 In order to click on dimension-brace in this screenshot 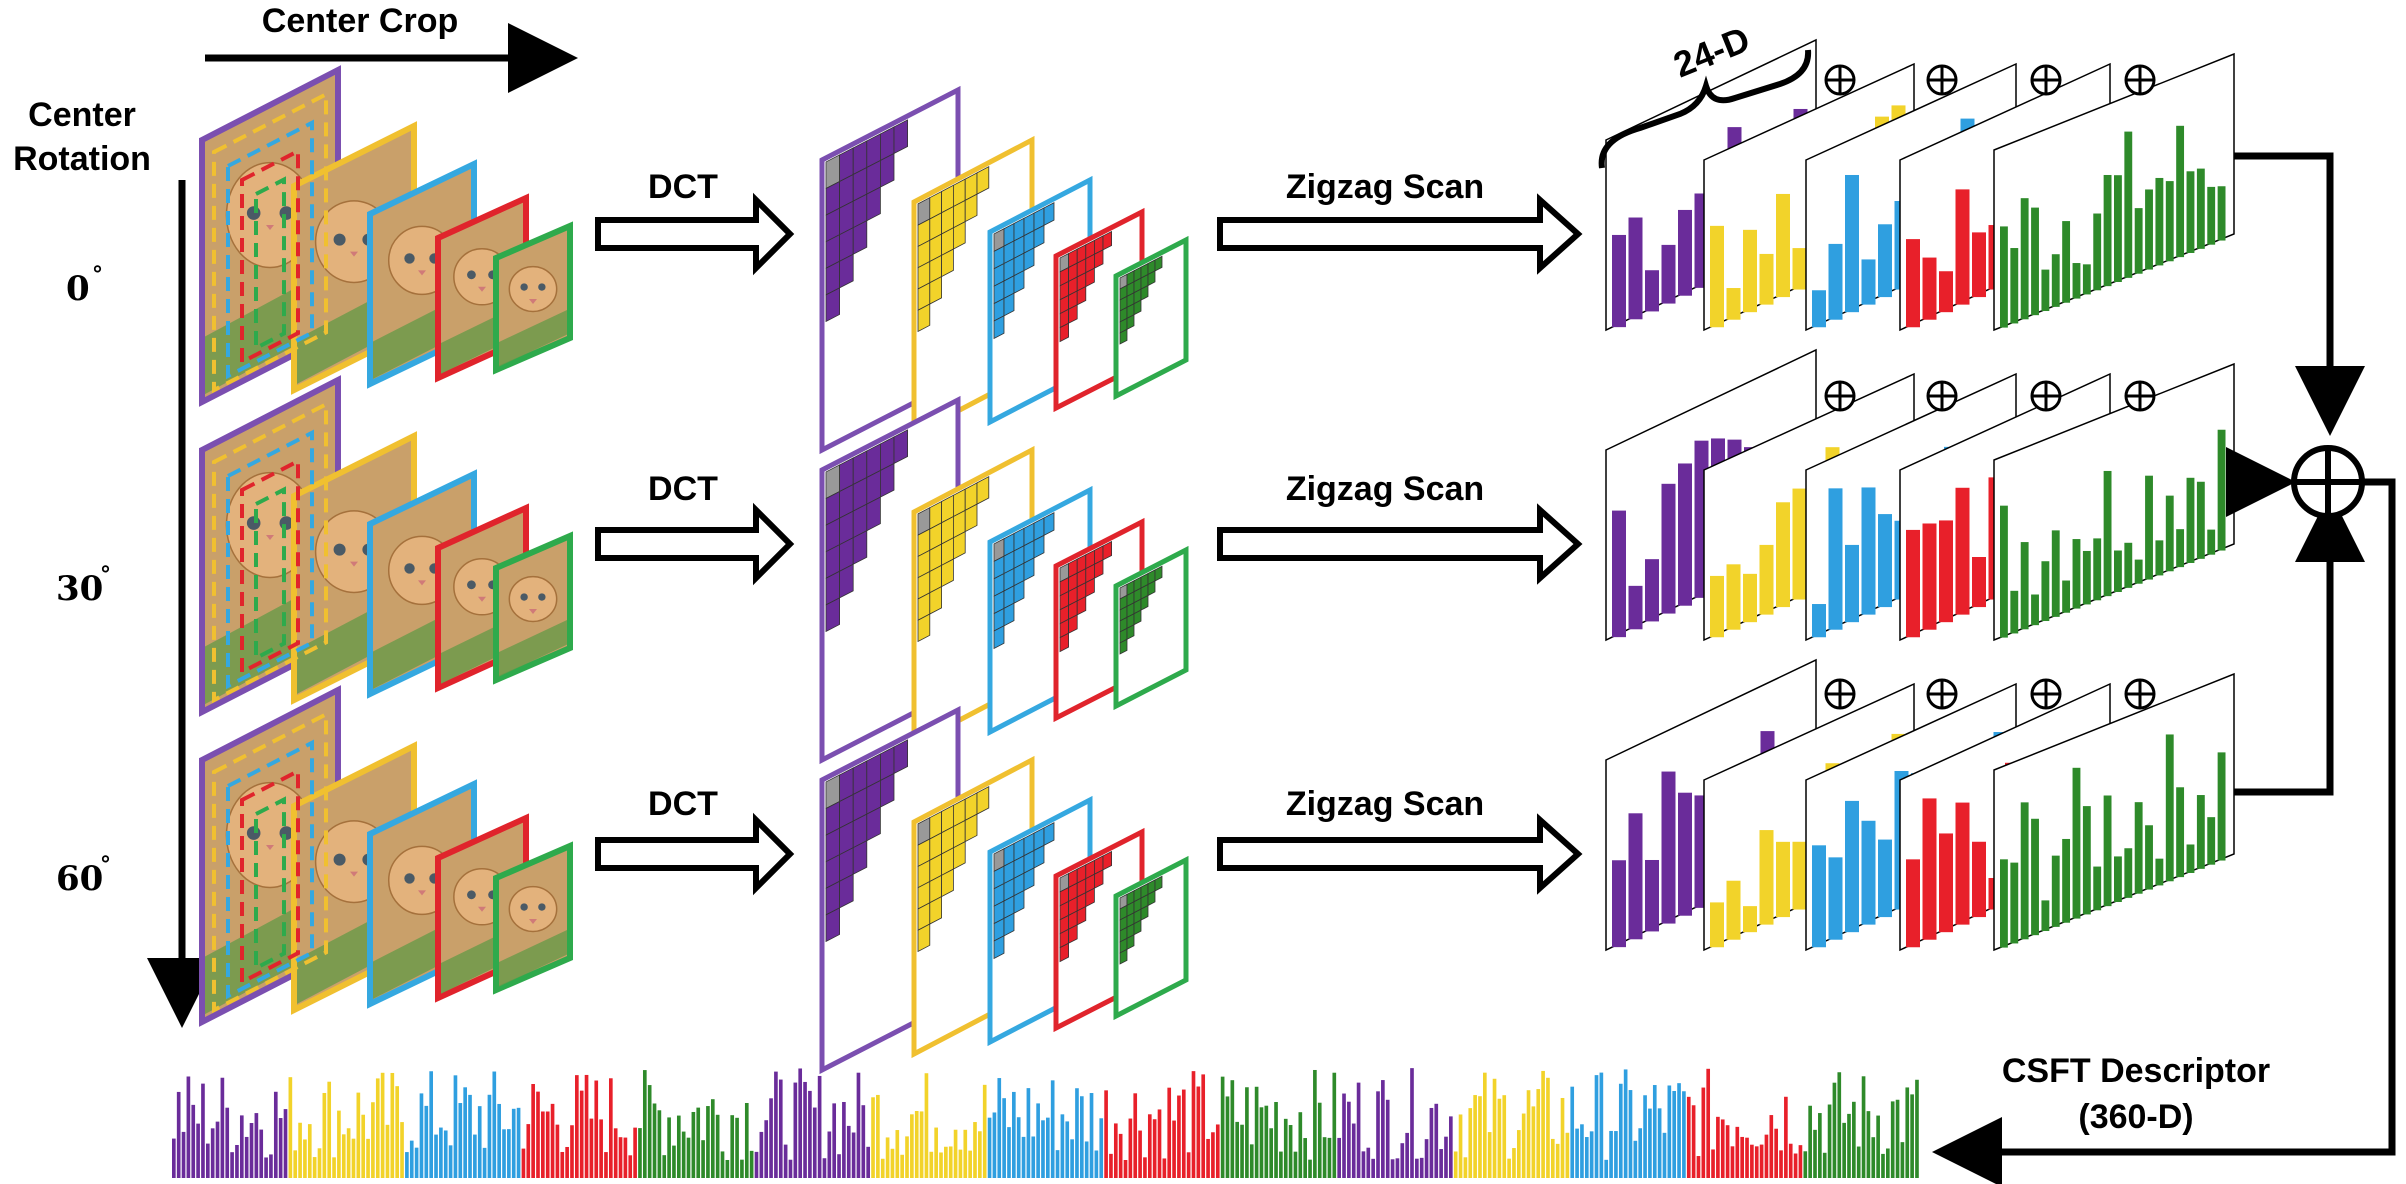, I will do `click(1705, 109)`.